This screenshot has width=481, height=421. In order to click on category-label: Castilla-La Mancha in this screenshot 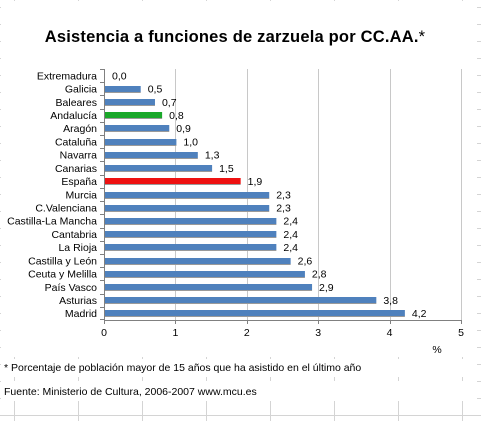, I will do `click(52, 222)`.